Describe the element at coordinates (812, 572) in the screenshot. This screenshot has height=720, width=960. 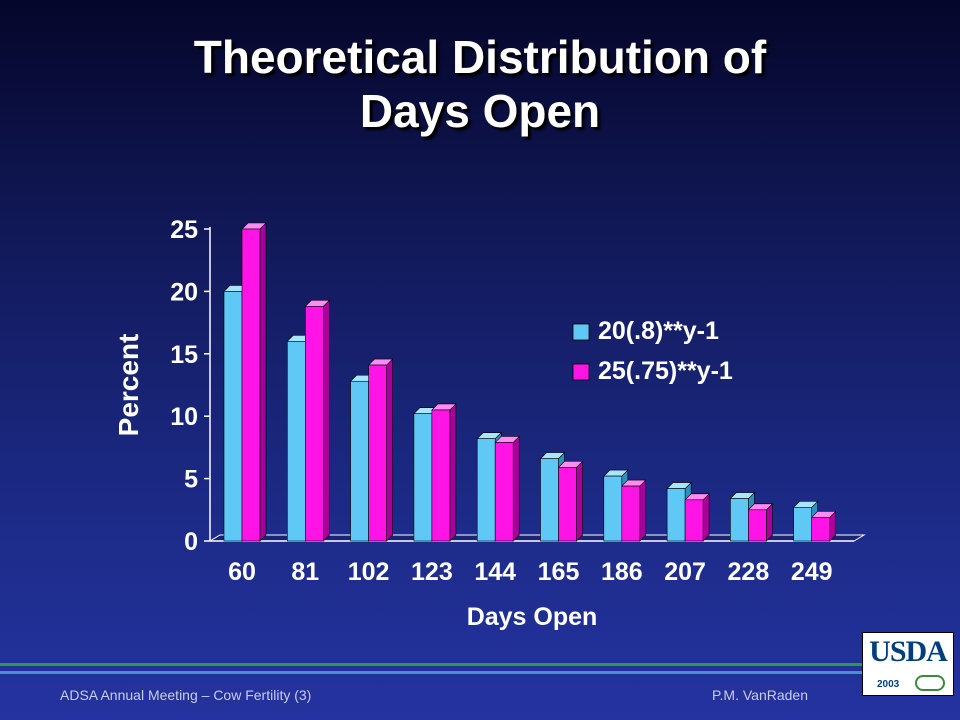
I see `x-tick-label: 249` at that location.